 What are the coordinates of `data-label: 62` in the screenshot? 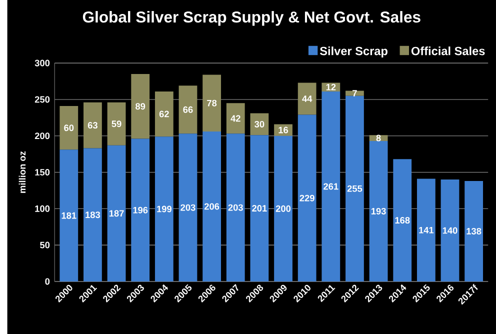 It's located at (164, 114).